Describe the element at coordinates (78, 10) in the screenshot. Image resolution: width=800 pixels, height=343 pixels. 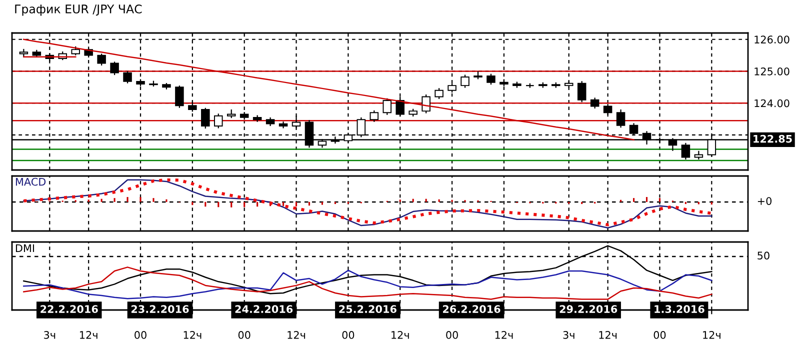
I see `chart-title: График EUR /JPY ЧАС` at that location.